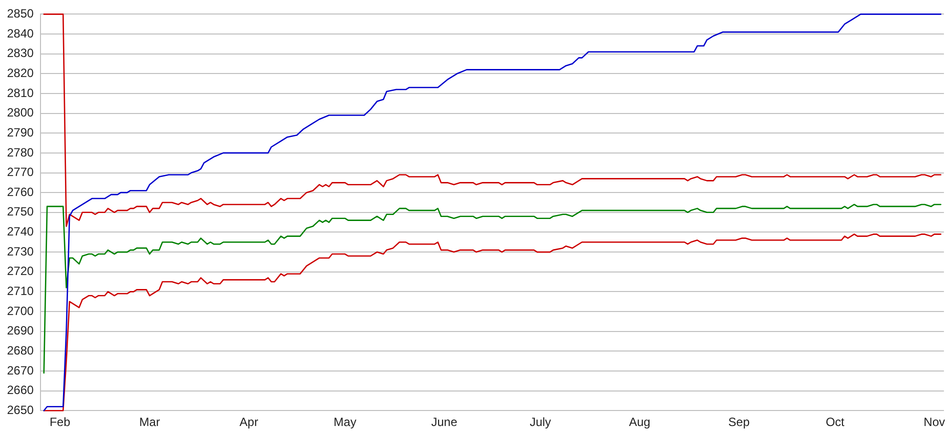 The width and height of the screenshot is (950, 435). Describe the element at coordinates (20, 231) in the screenshot. I see `y-tick-label: 2740` at that location.